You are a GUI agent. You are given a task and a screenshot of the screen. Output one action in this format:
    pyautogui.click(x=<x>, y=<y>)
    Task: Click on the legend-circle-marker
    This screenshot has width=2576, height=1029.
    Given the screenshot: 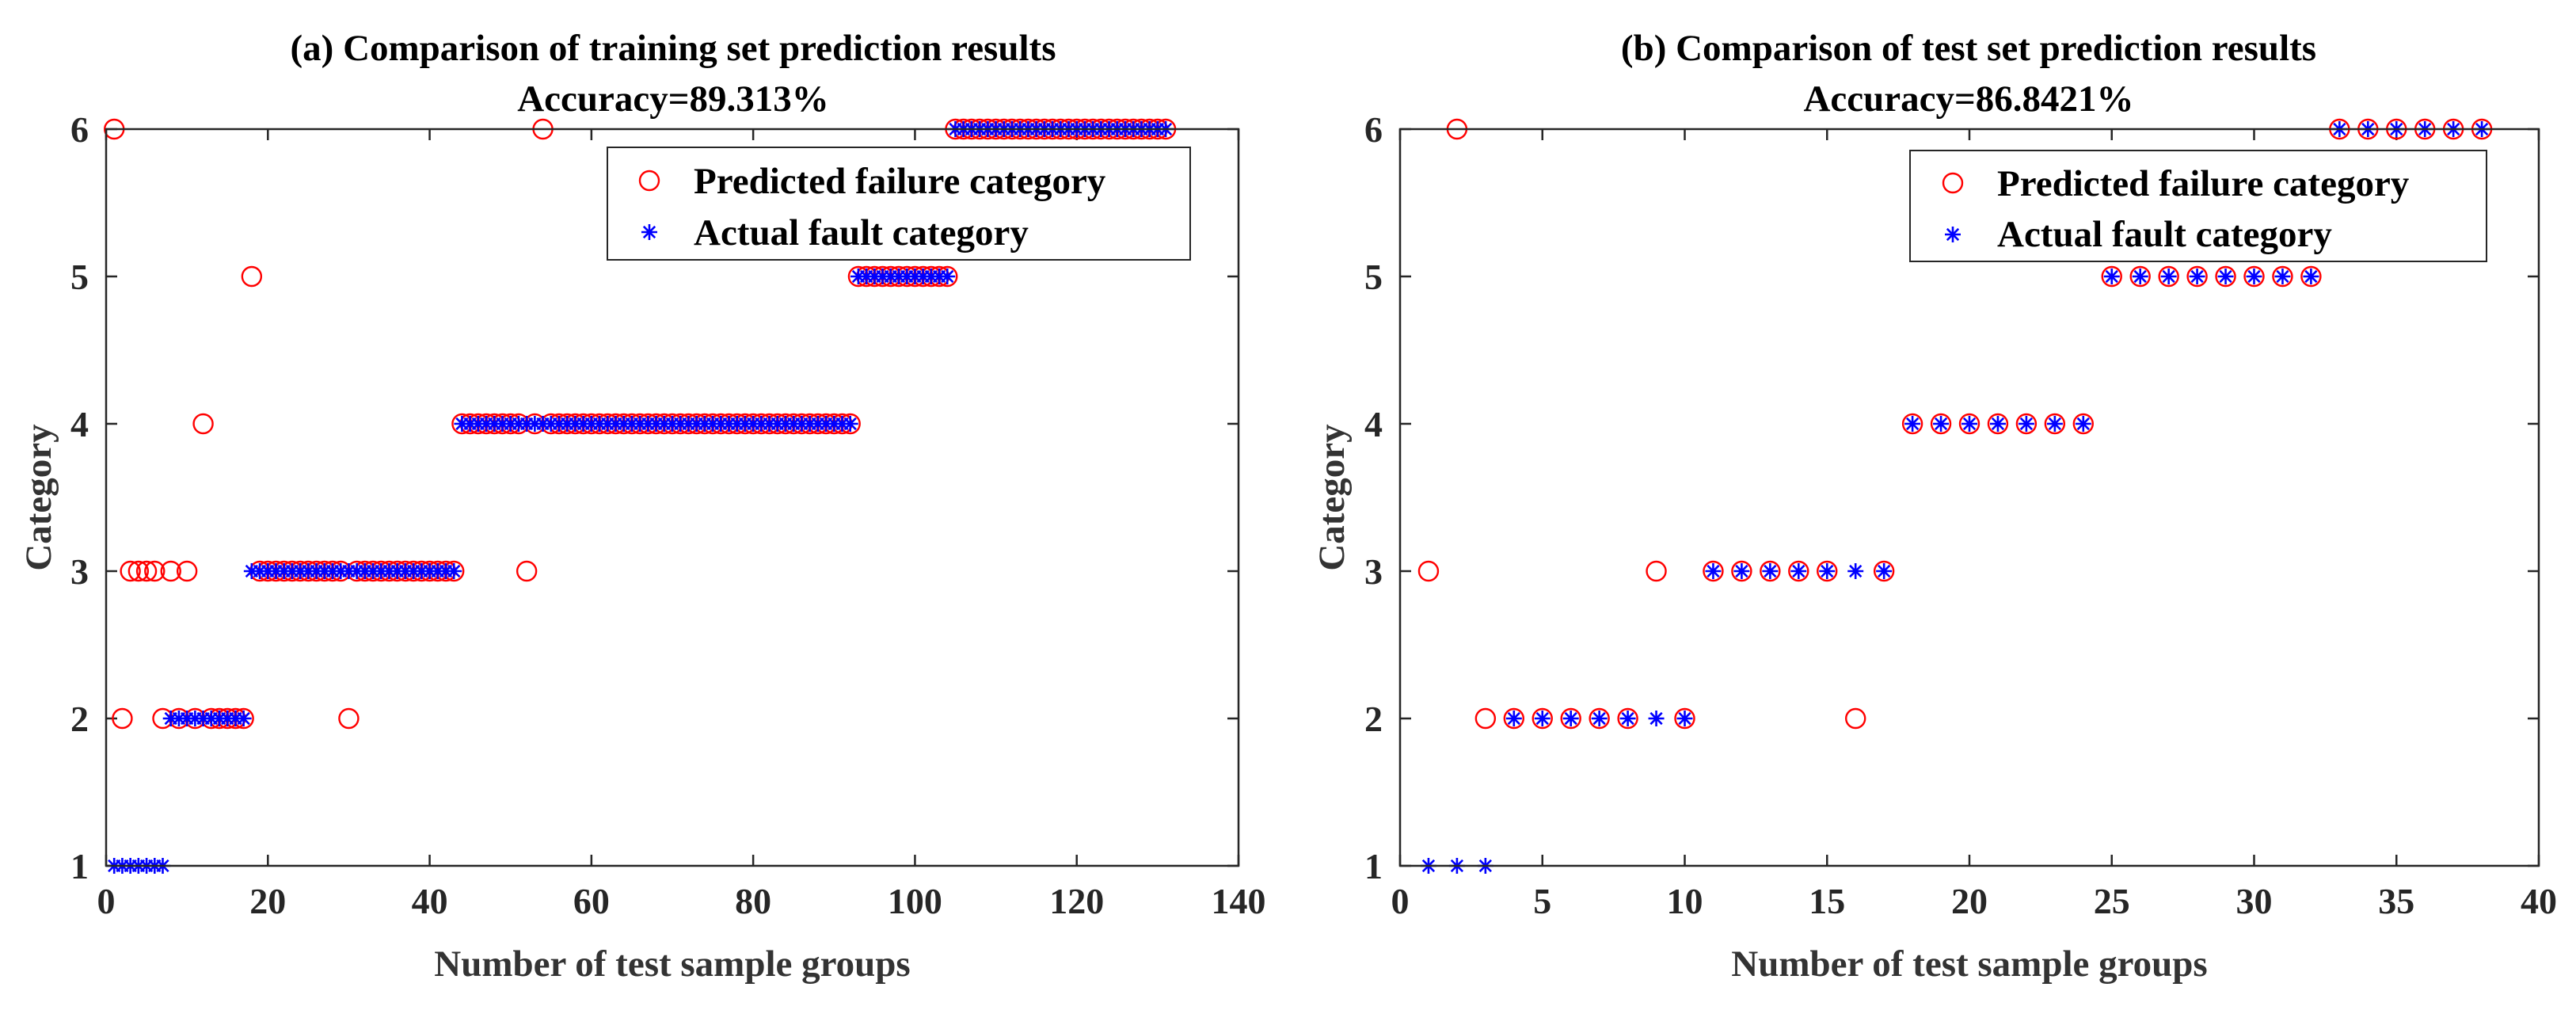 What is the action you would take?
    pyautogui.click(x=1953, y=183)
    